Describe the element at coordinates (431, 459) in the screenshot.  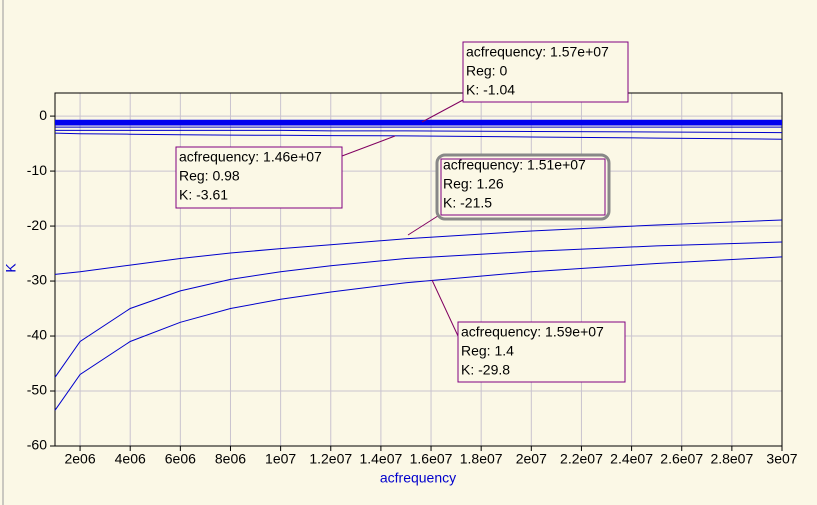
I see `x-tick-label: 1.6e07` at that location.